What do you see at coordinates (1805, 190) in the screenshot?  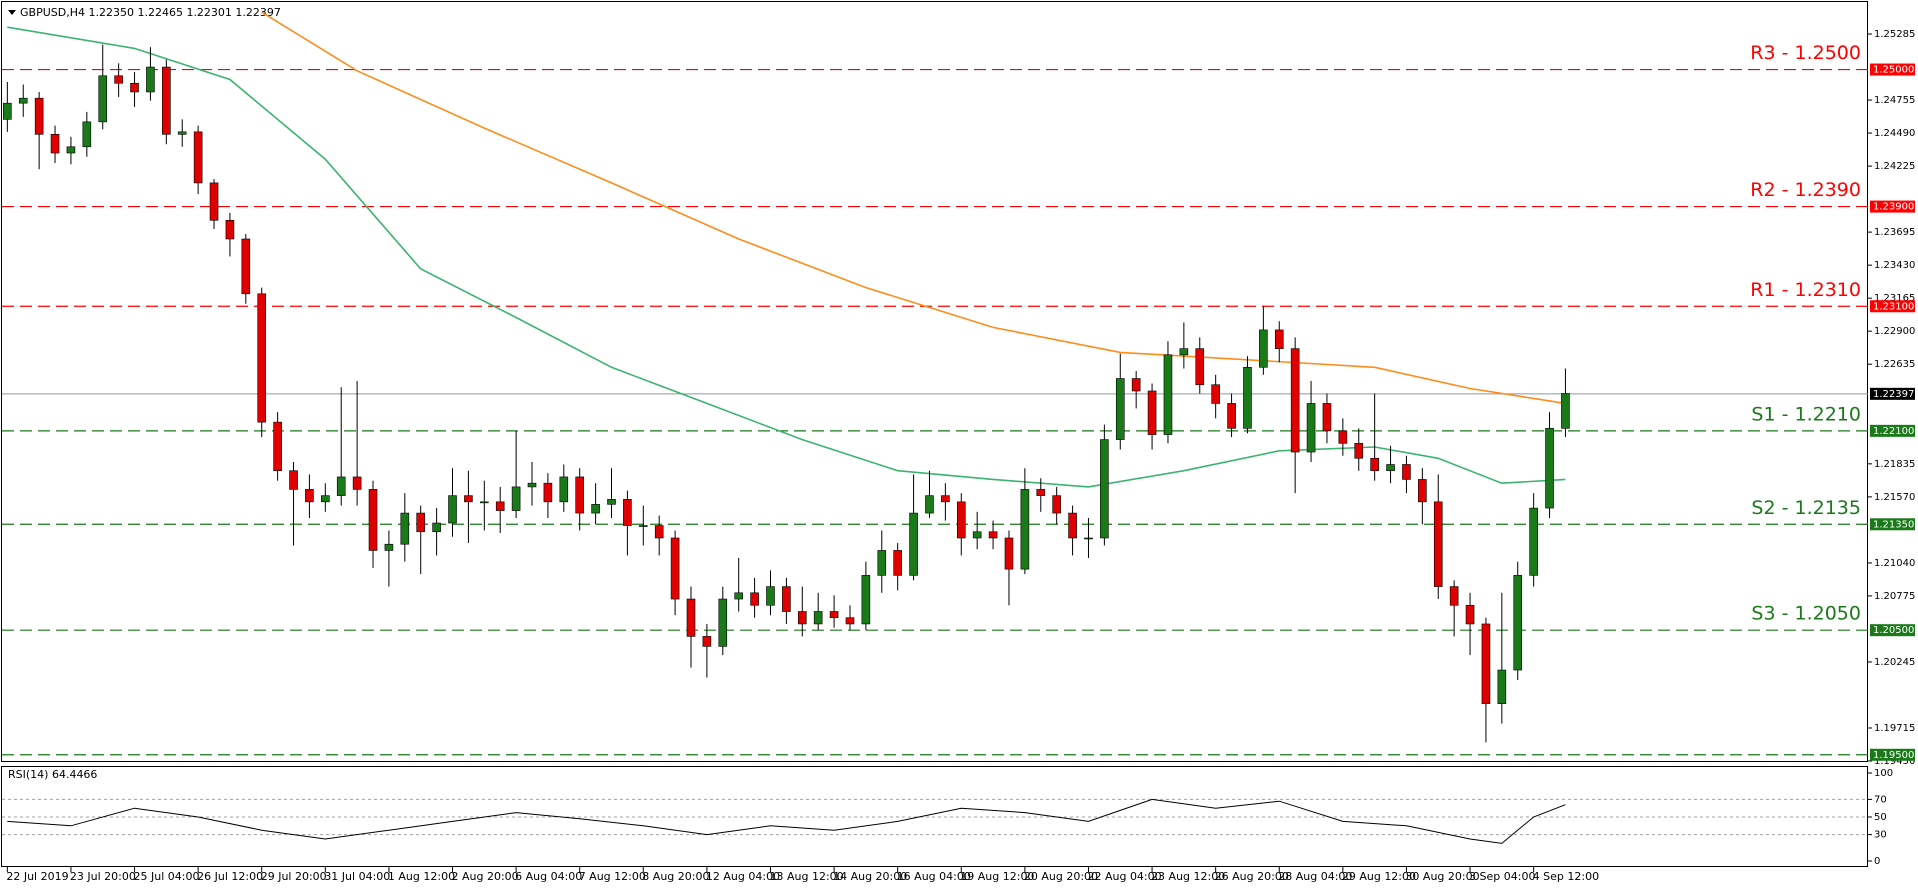 I see `level-label: R2 - 1.2390` at bounding box center [1805, 190].